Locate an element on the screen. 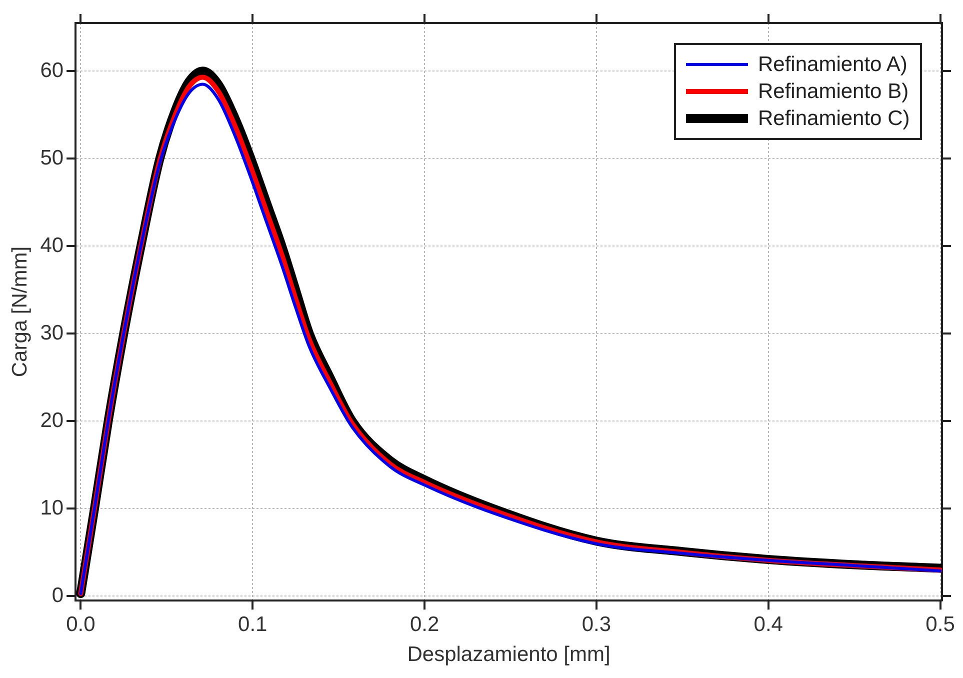 Image resolution: width=963 pixels, height=678 pixels. x-tick-label: 0.5 is located at coordinates (940, 624).